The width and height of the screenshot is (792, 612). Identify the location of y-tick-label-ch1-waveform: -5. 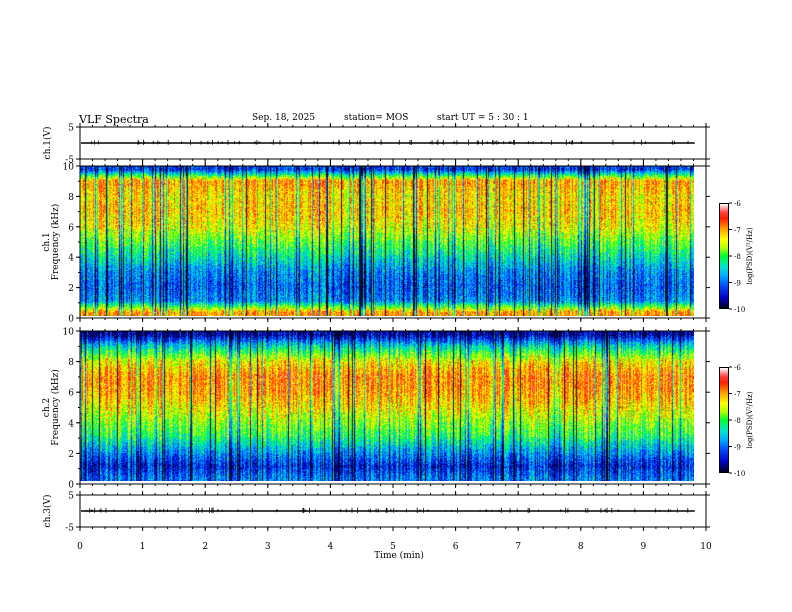
(69, 161).